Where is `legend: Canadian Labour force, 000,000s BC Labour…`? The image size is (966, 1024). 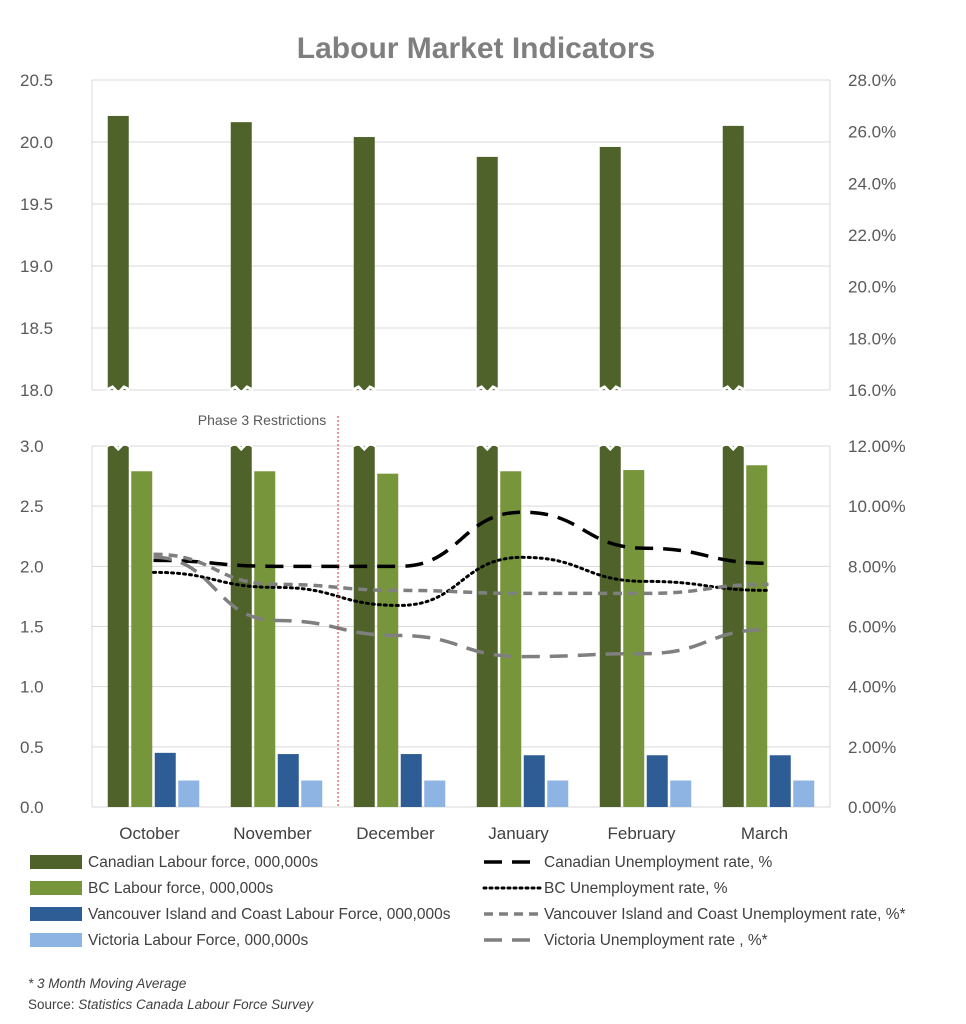
legend: Canadian Labour force, 000,000s BC Labour… is located at coordinates (468, 901).